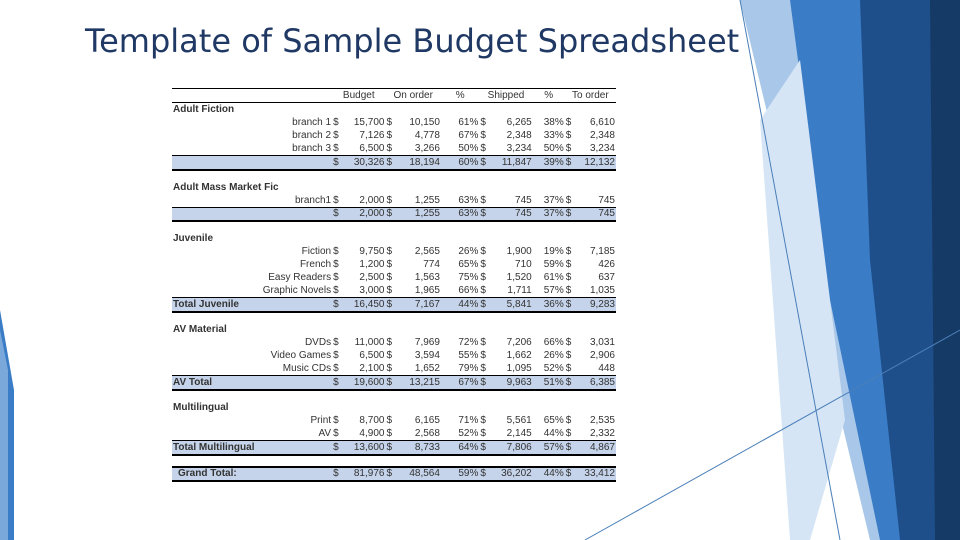 The width and height of the screenshot is (960, 540). What do you see at coordinates (606, 265) in the screenshot?
I see `to-order-value: 426` at bounding box center [606, 265].